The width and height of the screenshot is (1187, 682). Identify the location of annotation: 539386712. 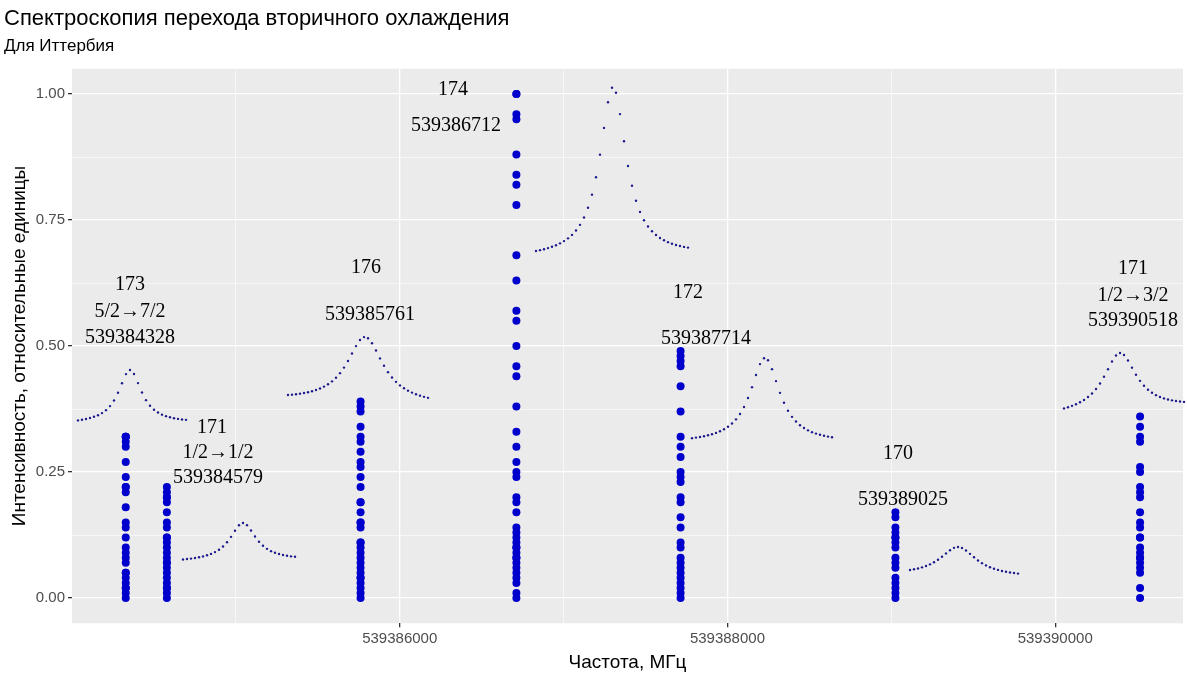
(456, 124).